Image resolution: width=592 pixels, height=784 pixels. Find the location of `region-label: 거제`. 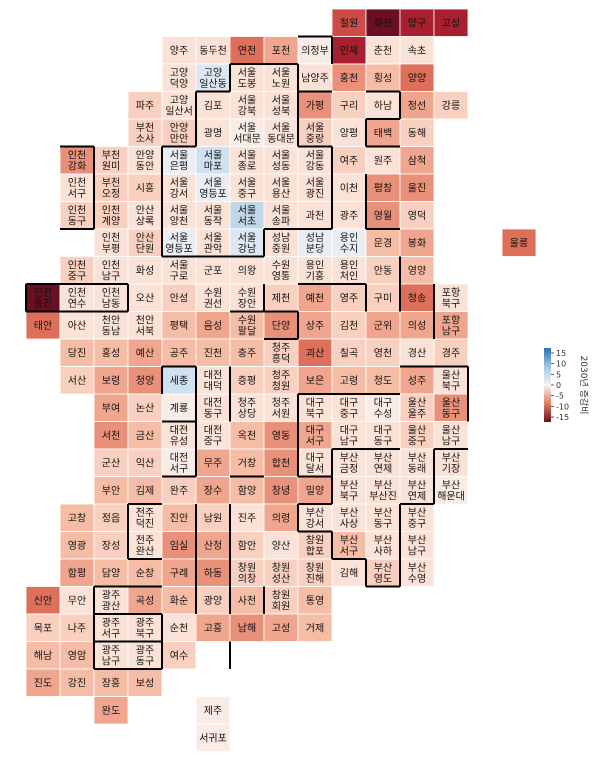

region-label: 거제 is located at coordinates (315, 628).